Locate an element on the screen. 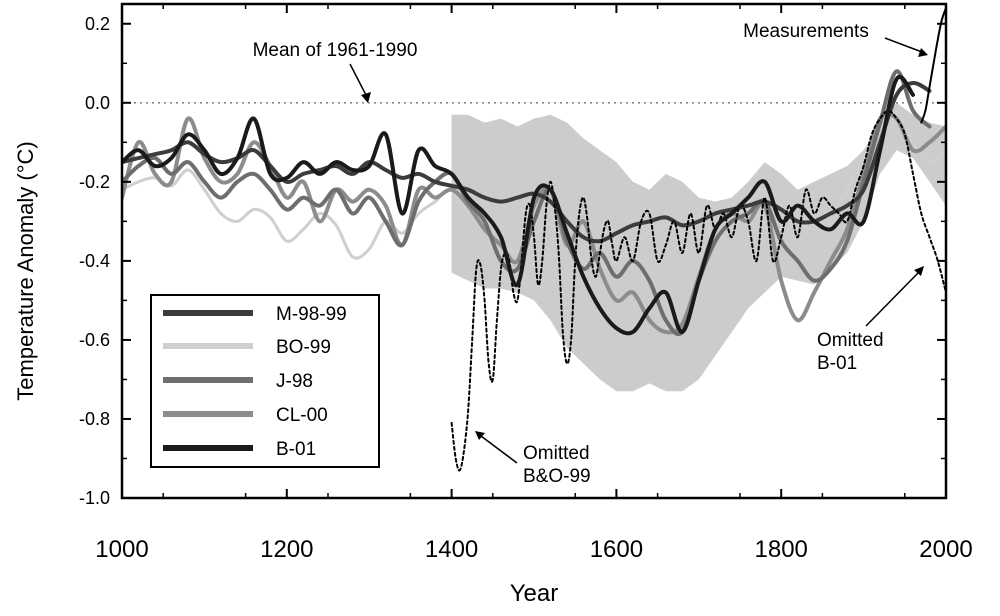 This screenshot has width=1000, height=616. y-tick-label: 0.0 is located at coordinates (97, 103).